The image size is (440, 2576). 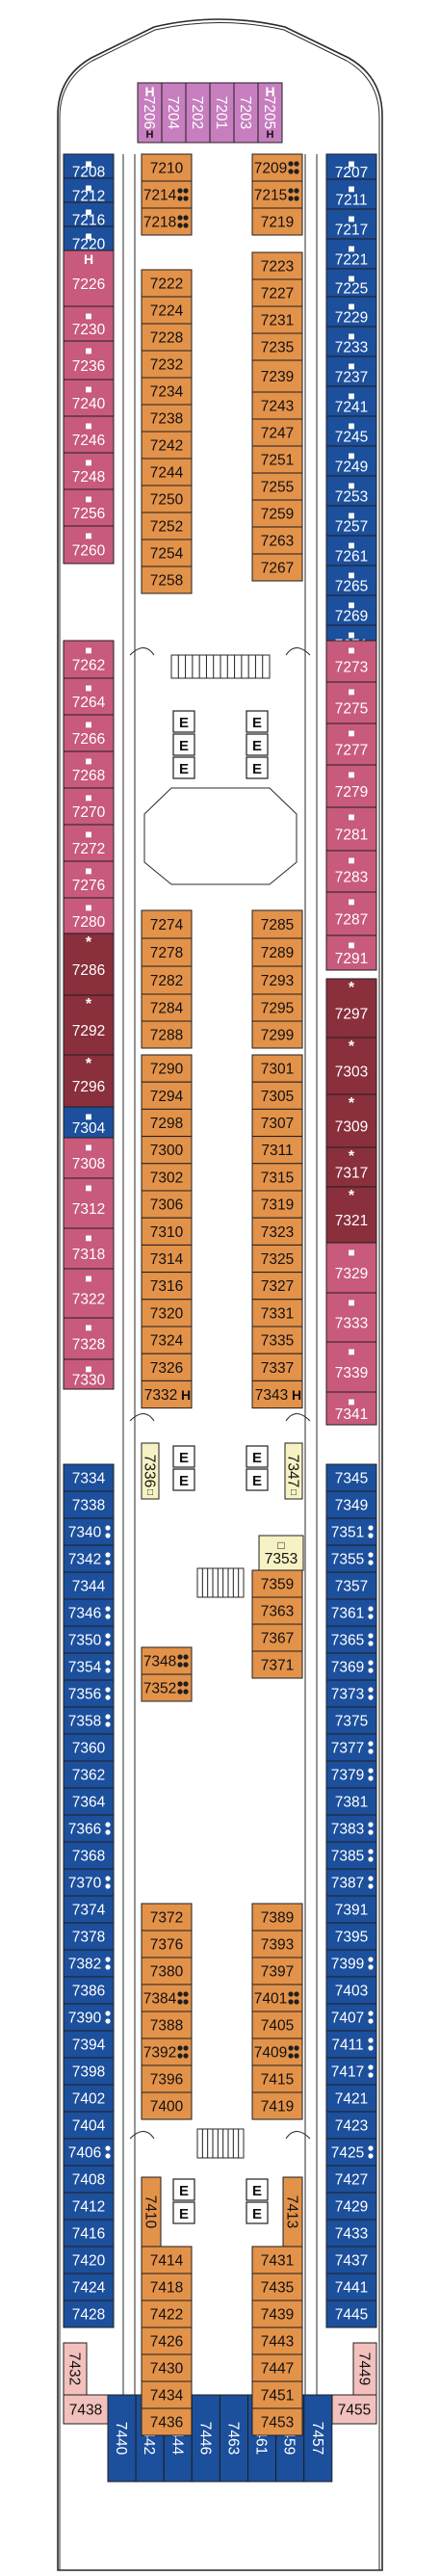 What do you see at coordinates (351, 371) in the screenshot?
I see `cabin-7237: 7237■` at bounding box center [351, 371].